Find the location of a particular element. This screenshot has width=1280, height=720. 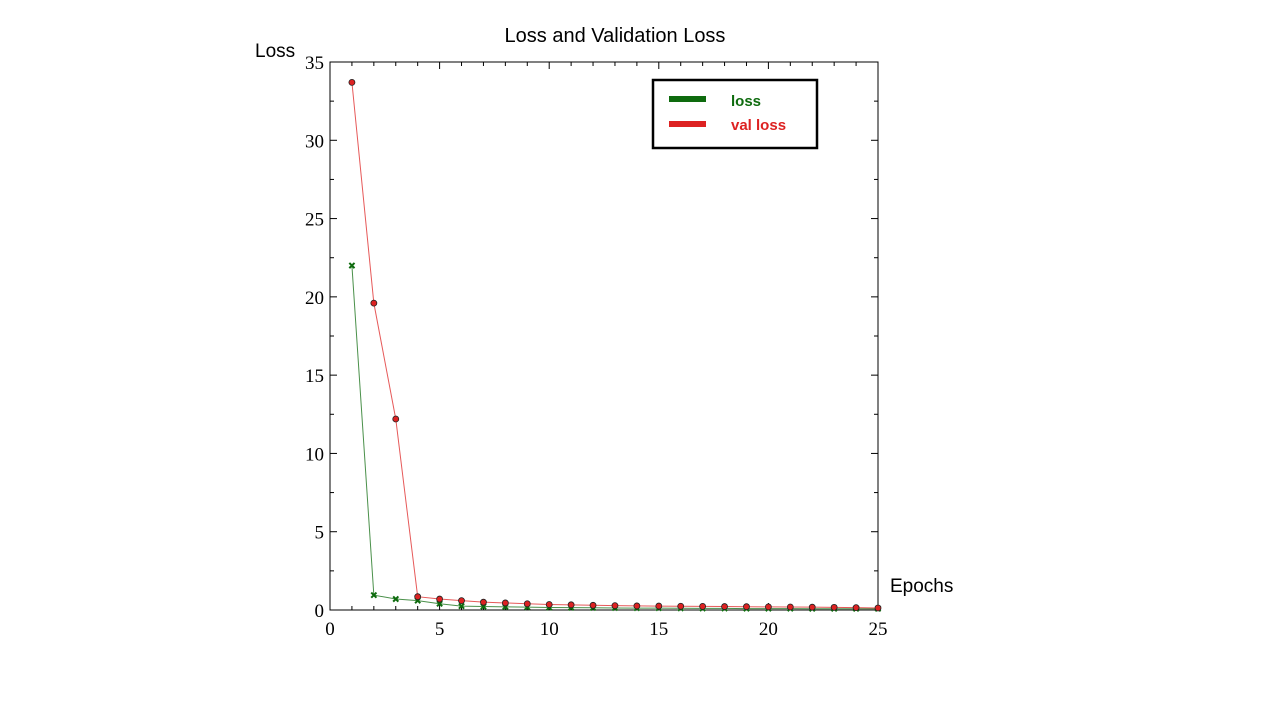

x-tick-label: 15 is located at coordinates (658, 629).